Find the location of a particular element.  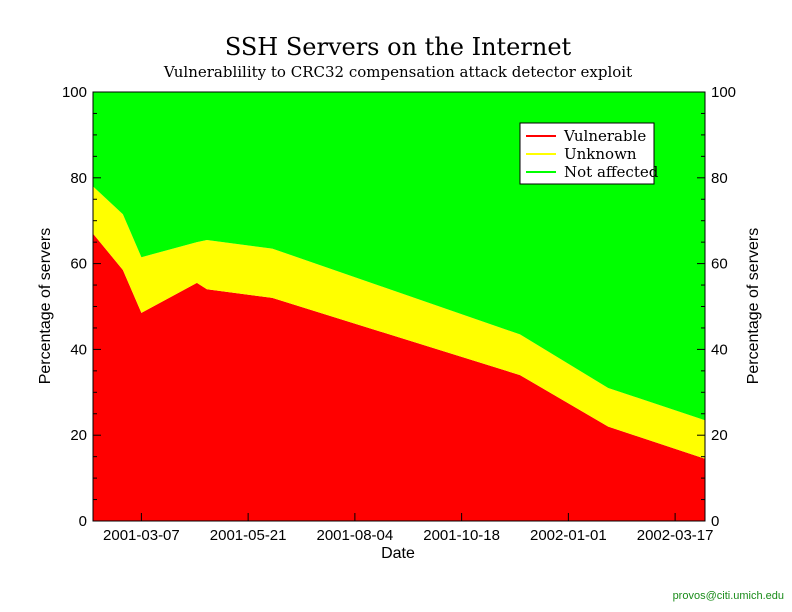

y2-axis-label: Percentage of servers is located at coordinates (753, 306).